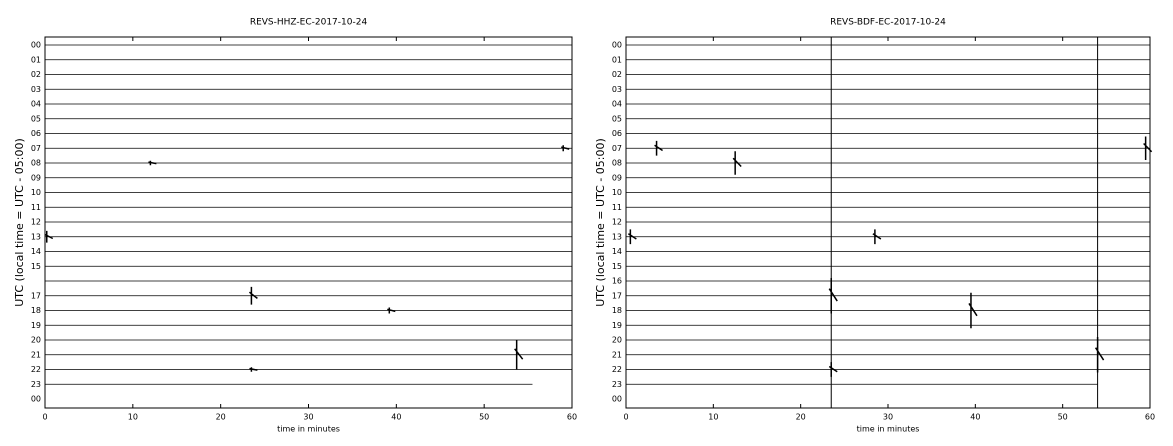  What do you see at coordinates (309, 23) in the screenshot?
I see `chart-title: REVS-HHZ-EC-2017-10-24` at bounding box center [309, 23].